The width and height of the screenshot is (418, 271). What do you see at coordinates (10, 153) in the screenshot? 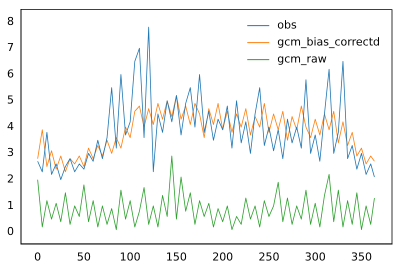
I see `y-tick-label: 3` at bounding box center [10, 153].